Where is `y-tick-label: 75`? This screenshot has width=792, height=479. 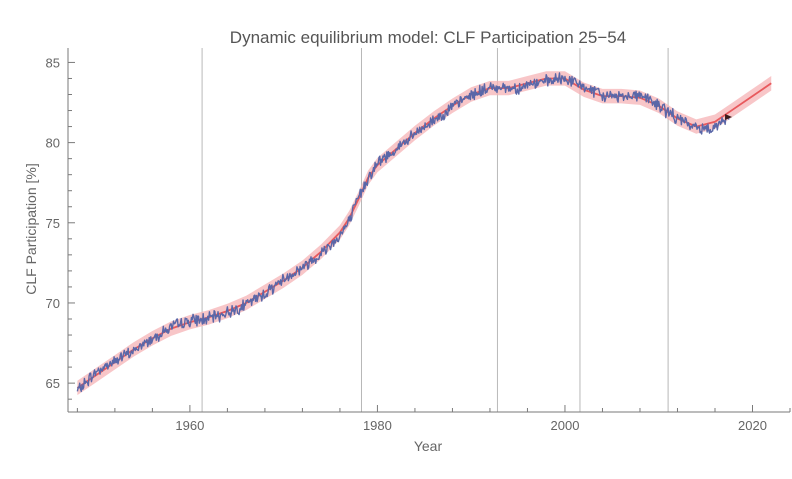 y-tick-label: 75 is located at coordinates (53, 223).